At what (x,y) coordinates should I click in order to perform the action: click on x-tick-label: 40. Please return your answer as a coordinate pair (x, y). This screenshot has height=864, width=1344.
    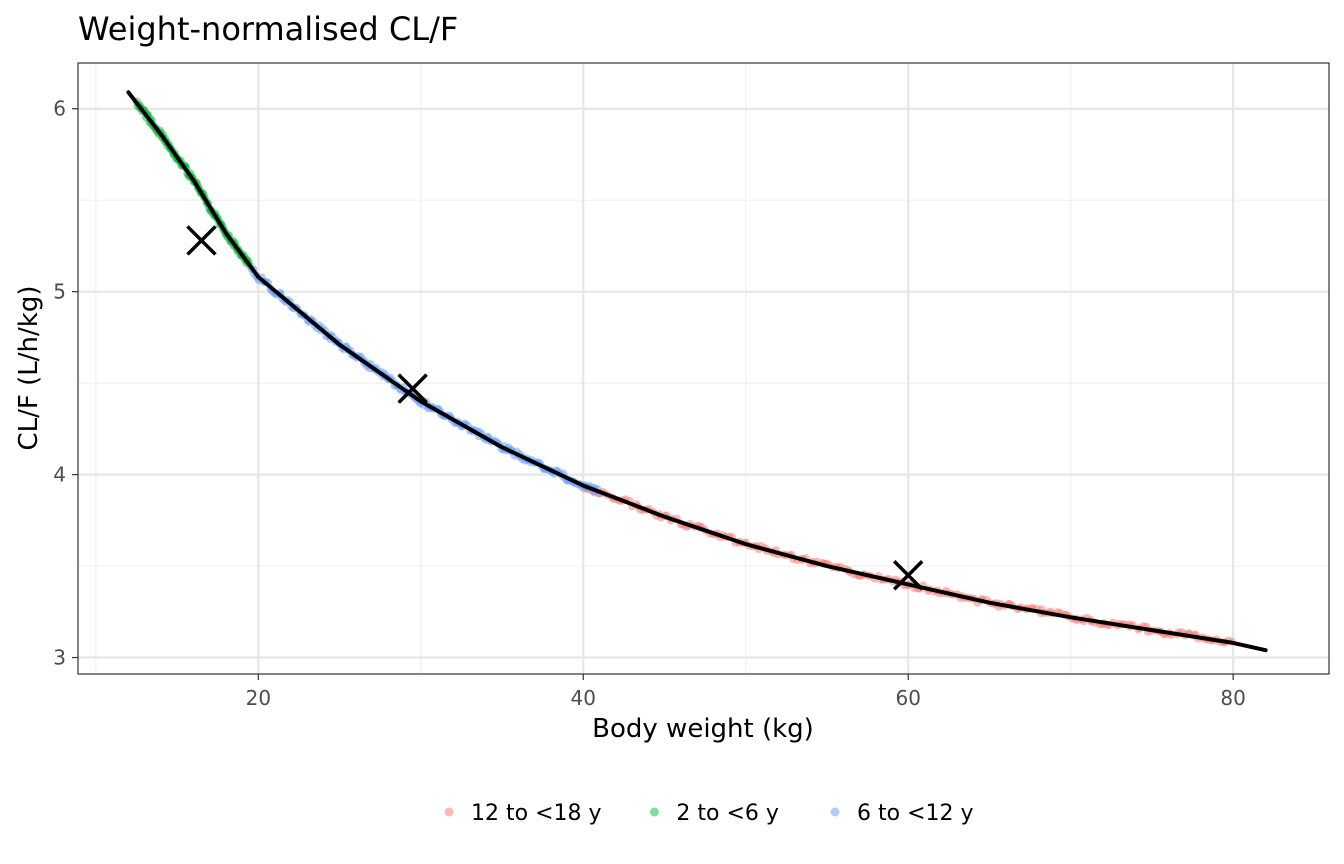
    Looking at the image, I should click on (583, 698).